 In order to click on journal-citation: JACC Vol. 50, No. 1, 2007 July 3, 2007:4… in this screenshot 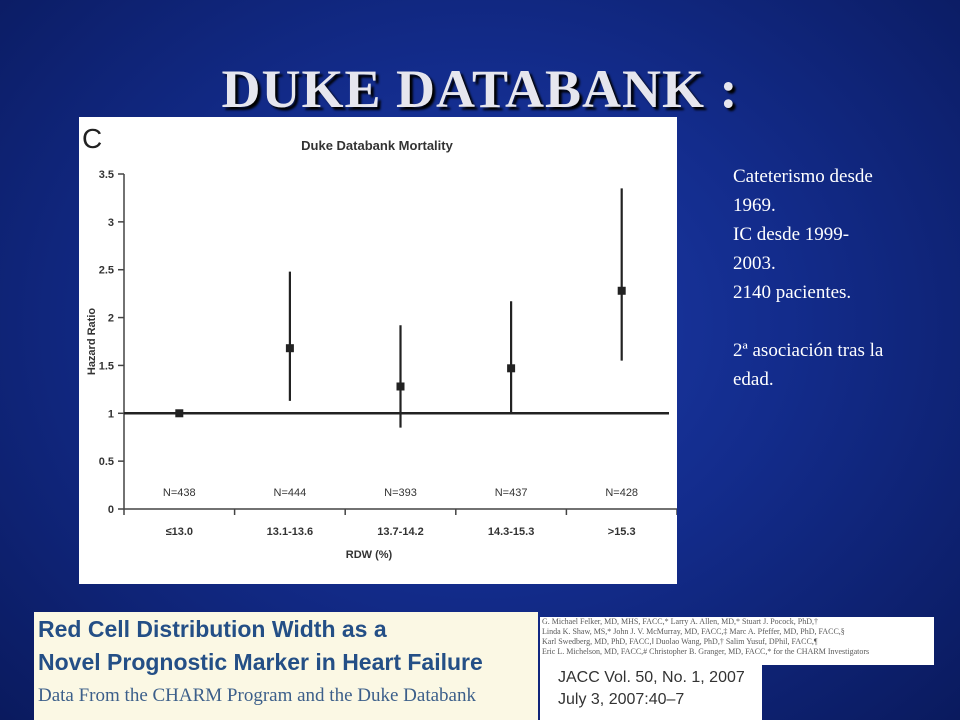, I will do `click(651, 692)`.